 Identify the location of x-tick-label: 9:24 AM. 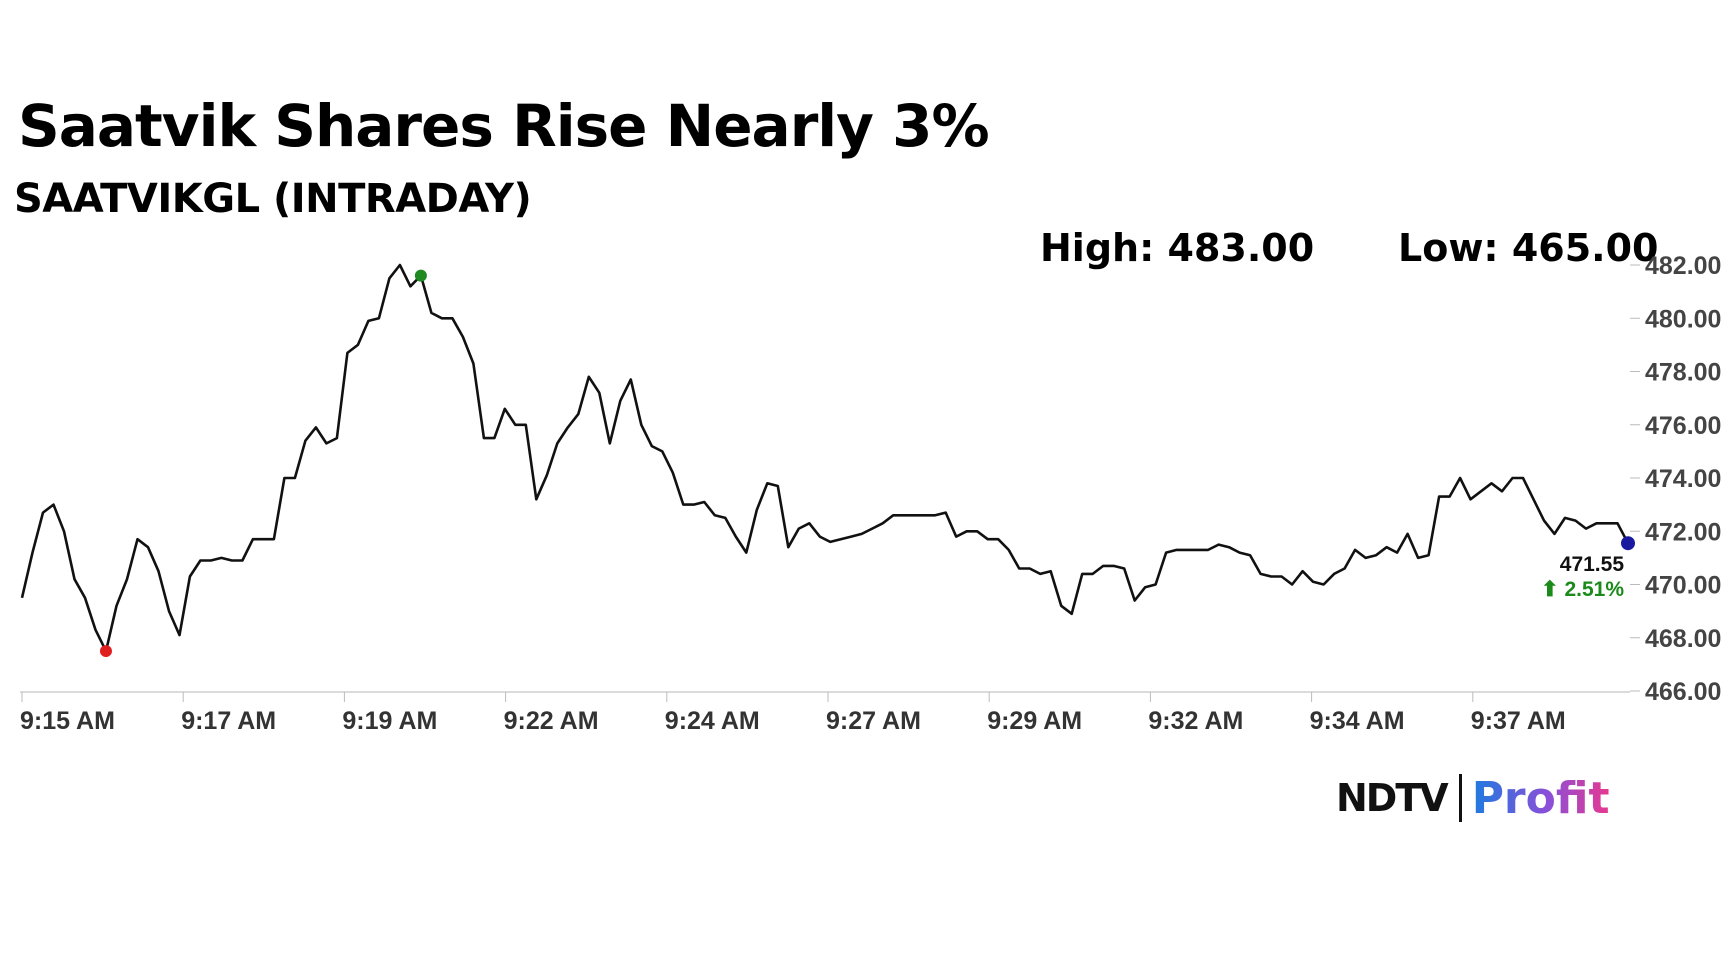
(712, 721).